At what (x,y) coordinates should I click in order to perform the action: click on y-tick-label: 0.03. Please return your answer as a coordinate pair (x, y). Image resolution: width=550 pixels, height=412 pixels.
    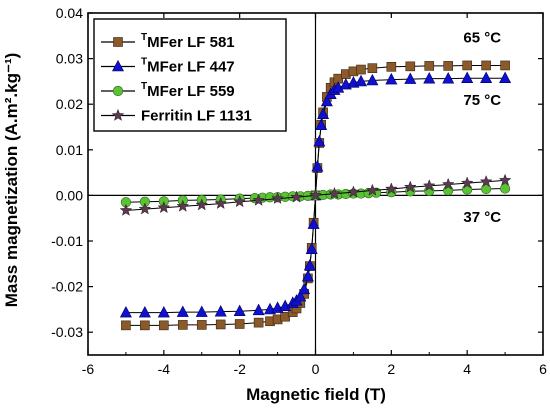
    Looking at the image, I should click on (69, 59).